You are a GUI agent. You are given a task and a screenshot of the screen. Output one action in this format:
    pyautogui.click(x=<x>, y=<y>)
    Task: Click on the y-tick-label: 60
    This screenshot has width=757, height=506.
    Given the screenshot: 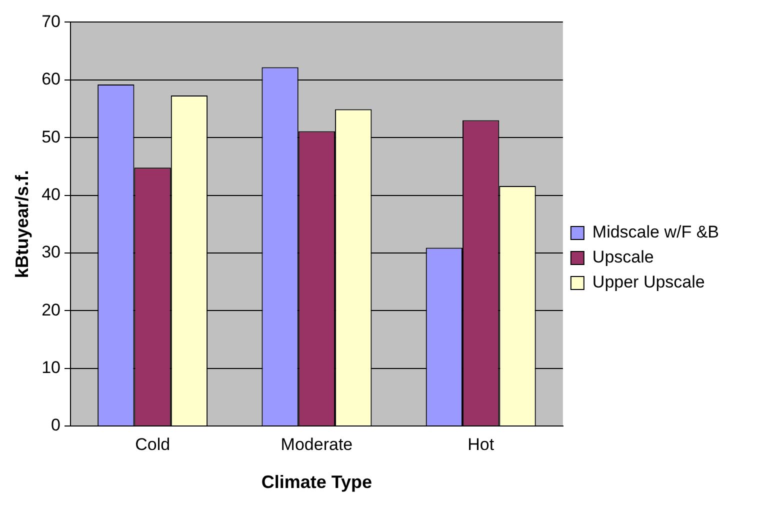 What is the action you would take?
    pyautogui.click(x=51, y=79)
    